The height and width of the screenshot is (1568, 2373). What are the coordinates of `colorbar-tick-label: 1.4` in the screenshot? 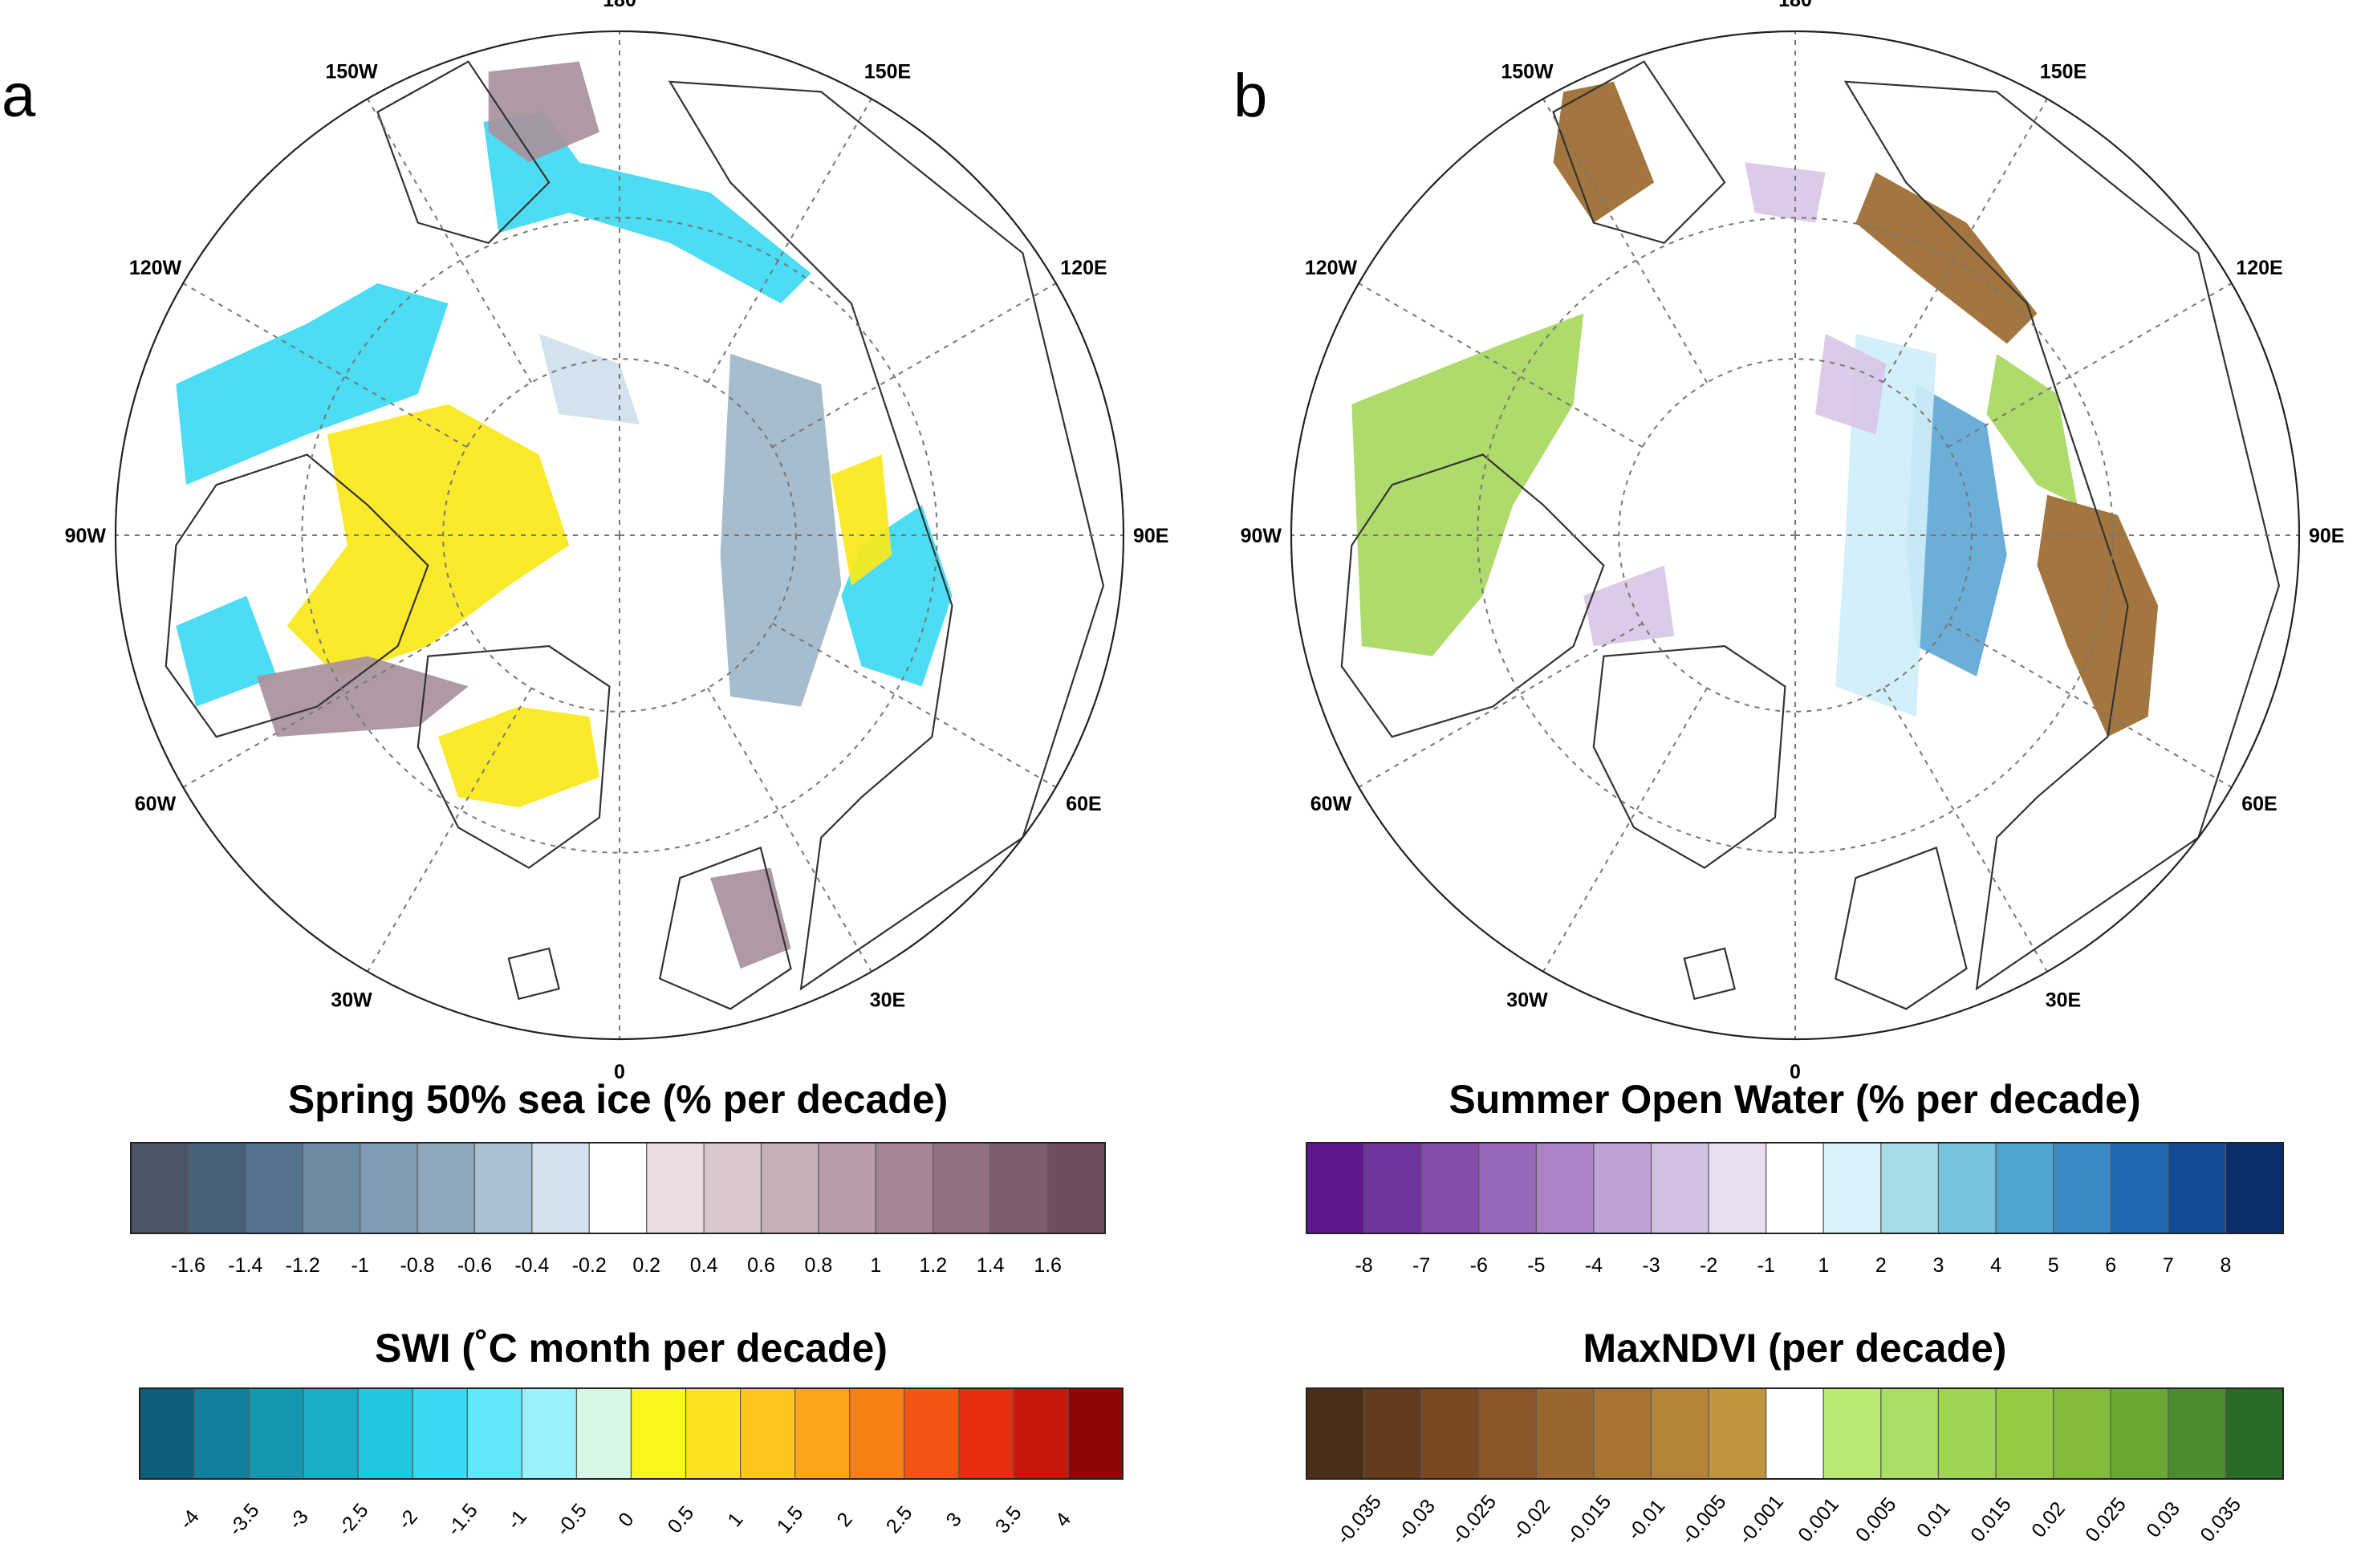 It's located at (991, 1265).